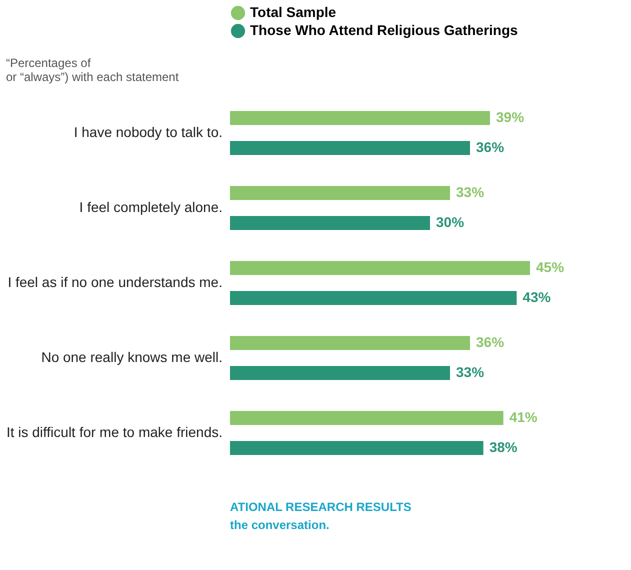 The height and width of the screenshot is (570, 631). Describe the element at coordinates (450, 222) in the screenshot. I see `data-label: 30%` at that location.